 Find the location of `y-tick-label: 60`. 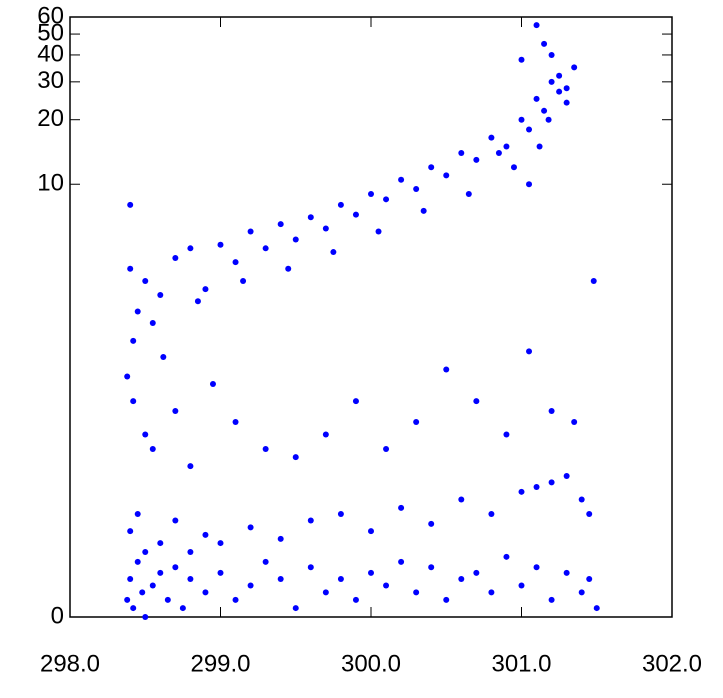

y-tick-label: 60 is located at coordinates (50, 15).